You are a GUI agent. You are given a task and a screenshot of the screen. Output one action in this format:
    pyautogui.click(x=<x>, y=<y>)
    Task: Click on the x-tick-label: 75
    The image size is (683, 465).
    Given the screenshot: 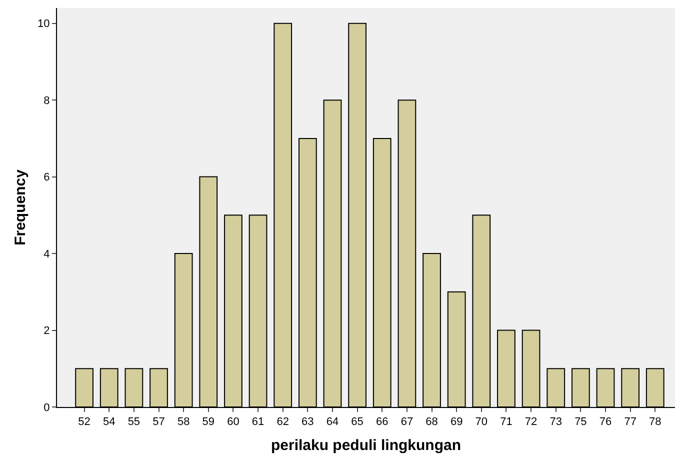 What is the action you would take?
    pyautogui.click(x=580, y=422)
    